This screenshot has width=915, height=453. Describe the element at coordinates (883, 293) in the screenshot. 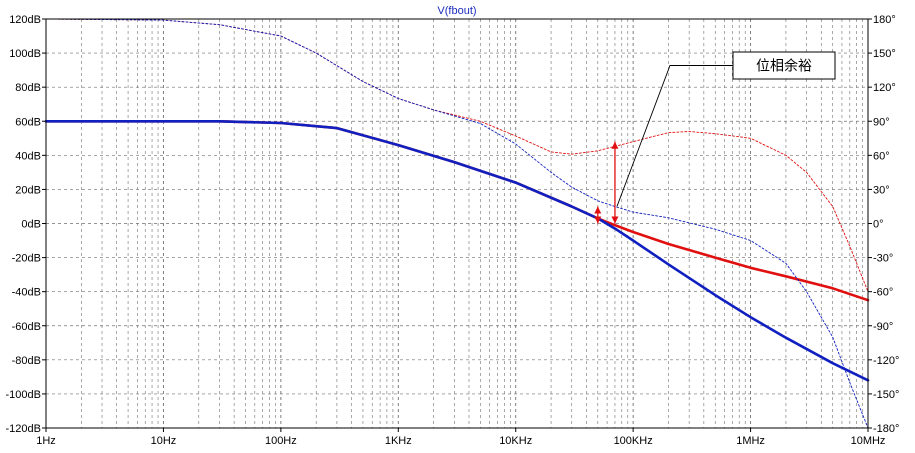

I see `y-right-tick-label: -60°` at that location.